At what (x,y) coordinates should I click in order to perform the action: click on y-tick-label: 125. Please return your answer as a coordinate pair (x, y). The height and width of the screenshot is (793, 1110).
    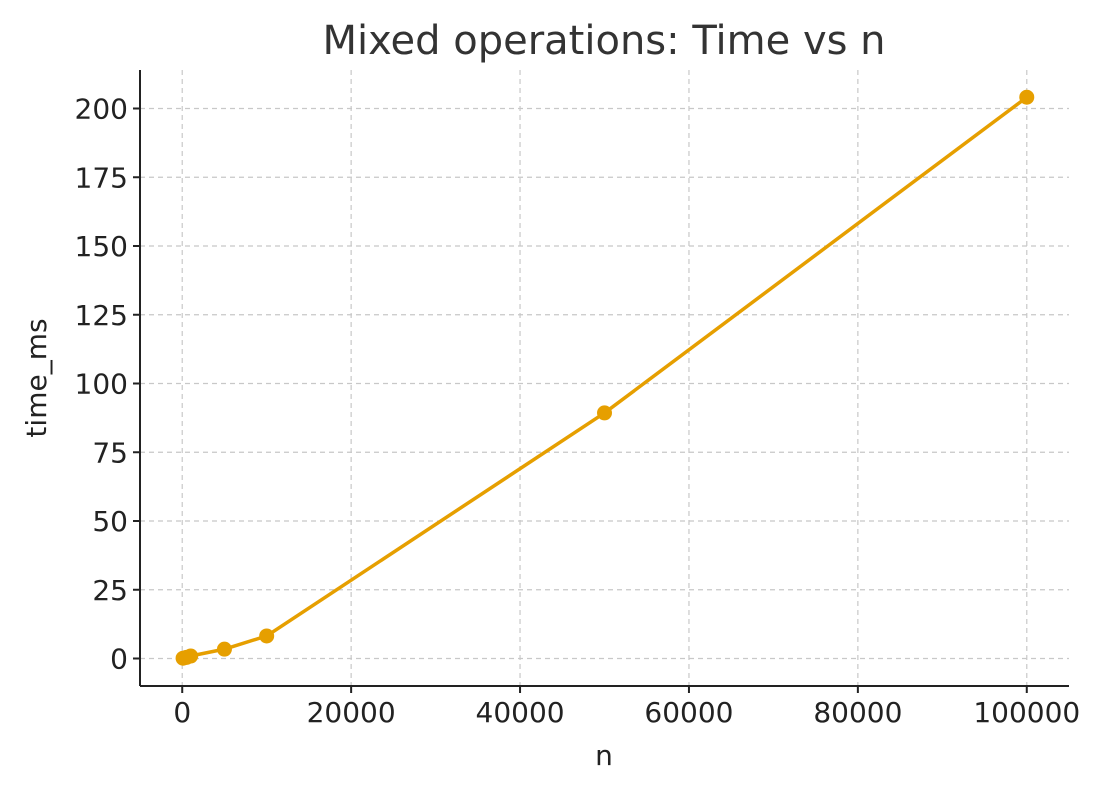
    Looking at the image, I should click on (101, 315).